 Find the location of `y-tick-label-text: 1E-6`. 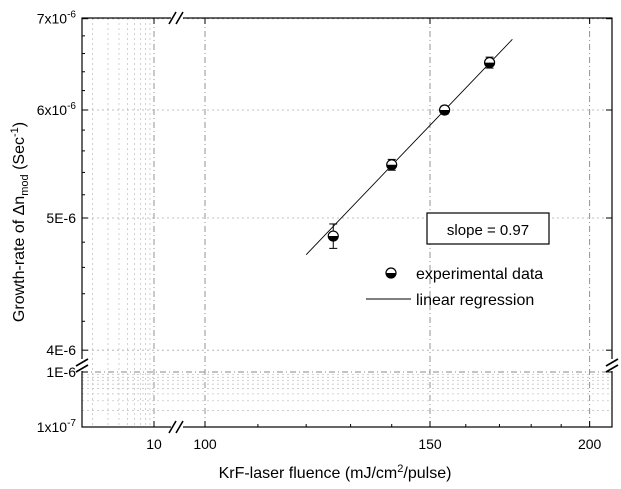

y-tick-label-text: 1E-6 is located at coordinates (61, 372).